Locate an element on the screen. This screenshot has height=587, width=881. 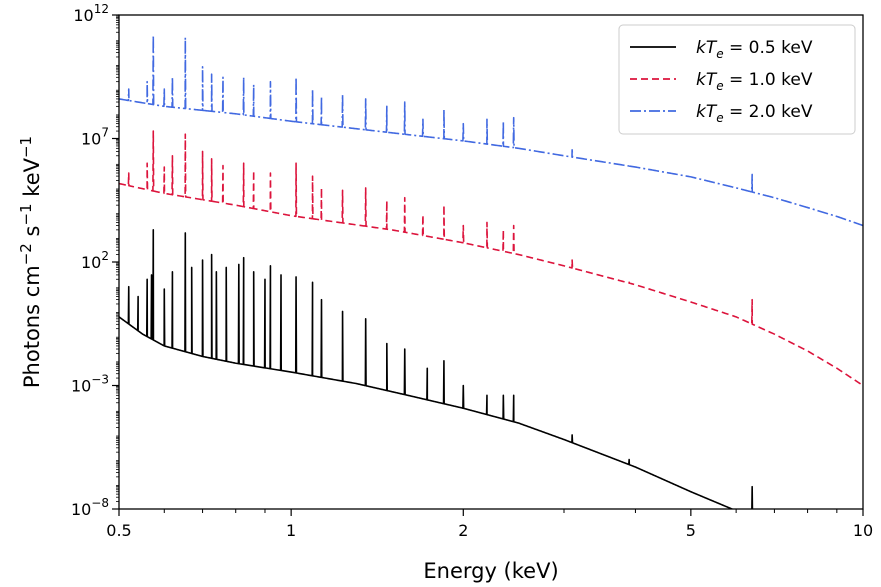
y-axis-title-exponent: −2 is located at coordinates (26, 254).